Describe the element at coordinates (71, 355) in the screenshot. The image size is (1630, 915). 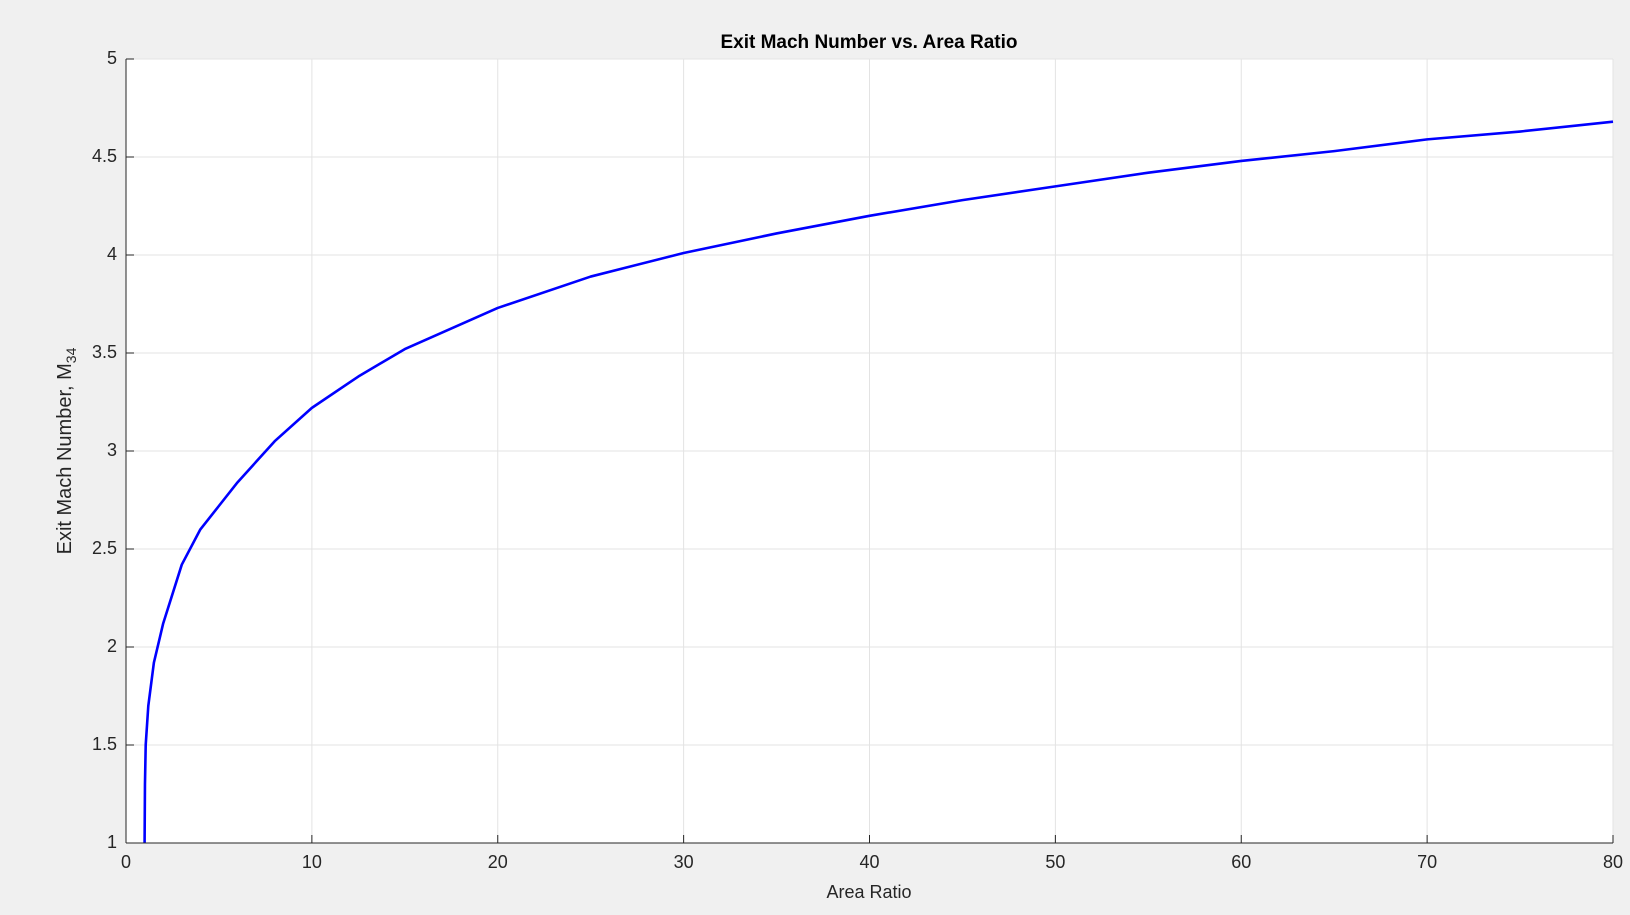
I see `y-axis-label-subscript: 34` at that location.